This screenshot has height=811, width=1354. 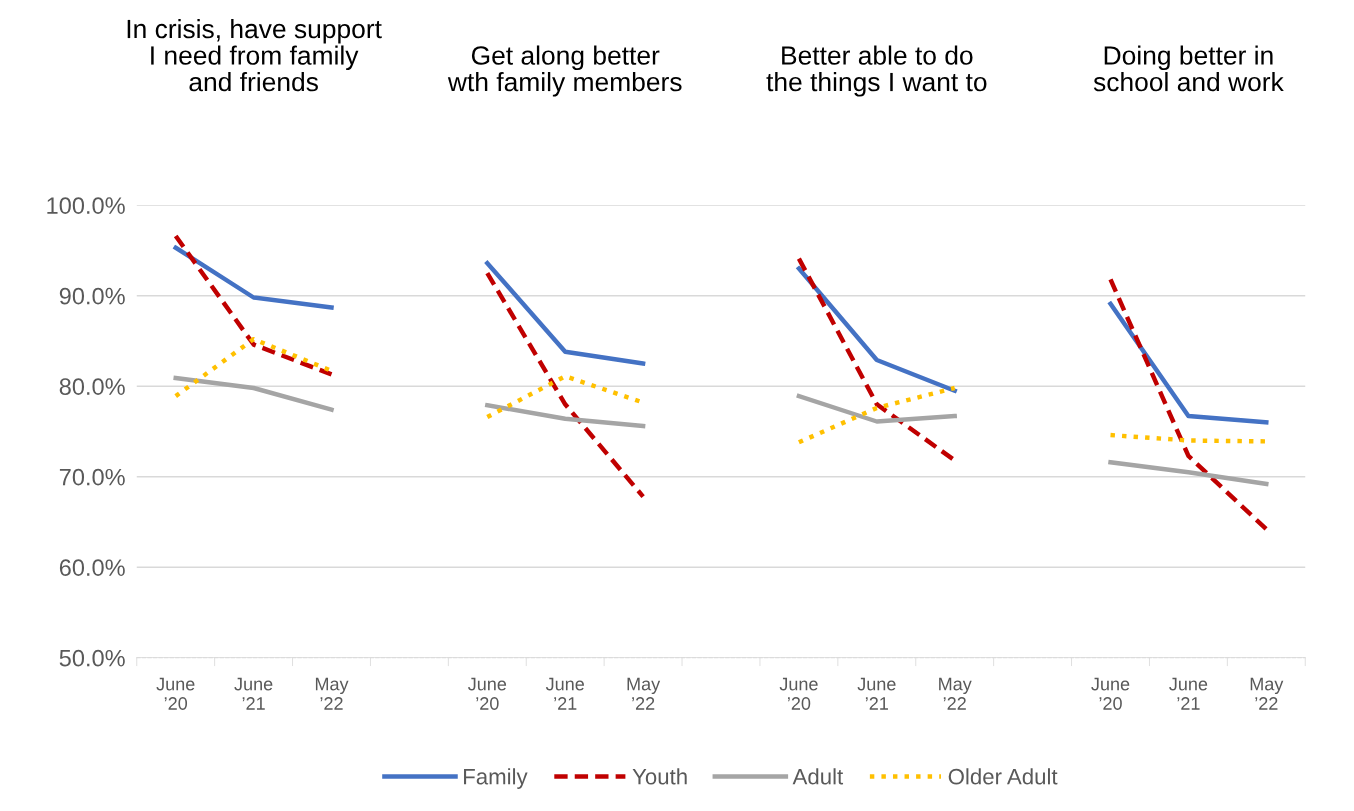 What do you see at coordinates (564, 71) in the screenshot?
I see `text: Get along better wth family members` at bounding box center [564, 71].